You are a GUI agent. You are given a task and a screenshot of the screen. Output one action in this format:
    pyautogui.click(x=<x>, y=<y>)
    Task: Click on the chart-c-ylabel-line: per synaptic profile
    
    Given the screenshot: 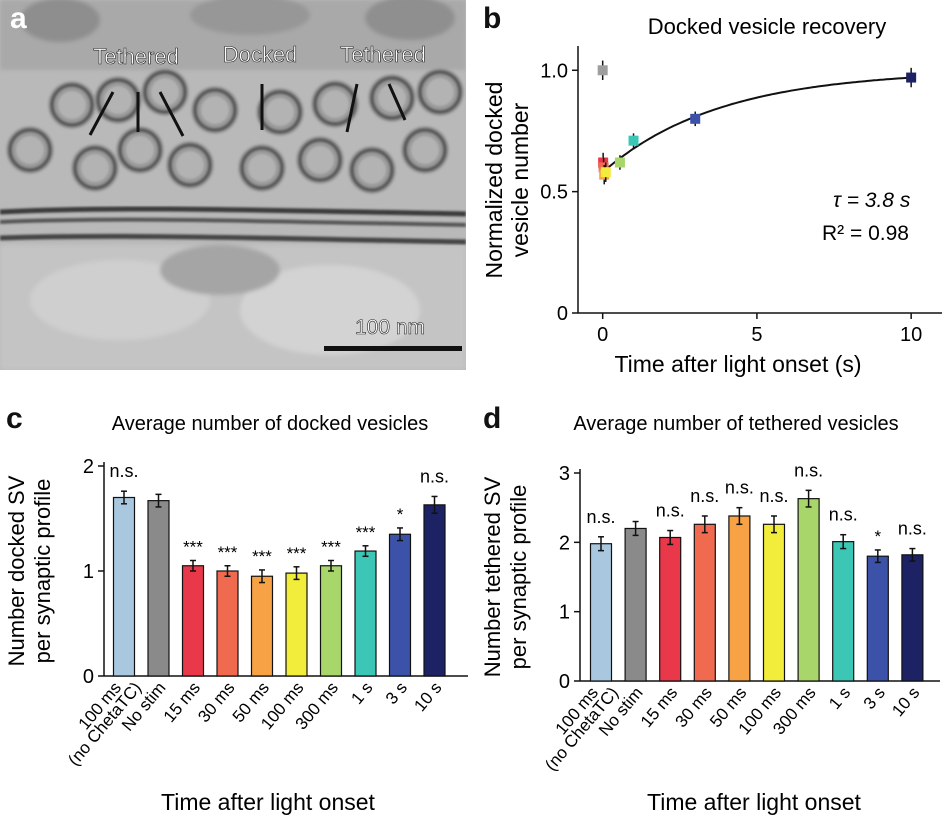 What is the action you would take?
    pyautogui.click(x=42, y=571)
    